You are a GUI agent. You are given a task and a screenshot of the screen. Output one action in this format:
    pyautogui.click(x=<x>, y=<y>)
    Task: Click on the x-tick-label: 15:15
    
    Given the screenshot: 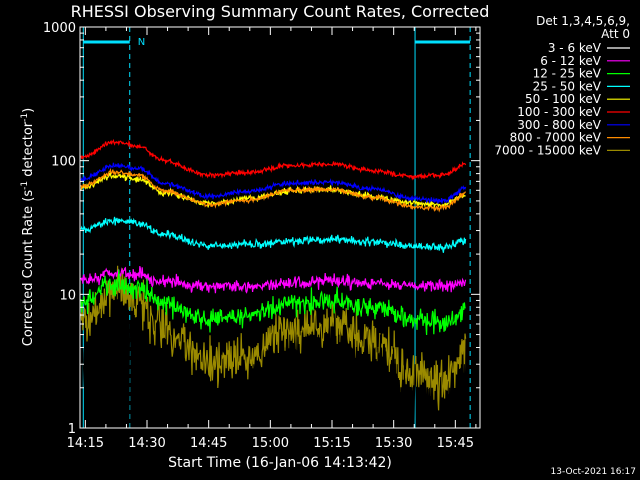 What is the action you would take?
    pyautogui.click(x=331, y=443)
    